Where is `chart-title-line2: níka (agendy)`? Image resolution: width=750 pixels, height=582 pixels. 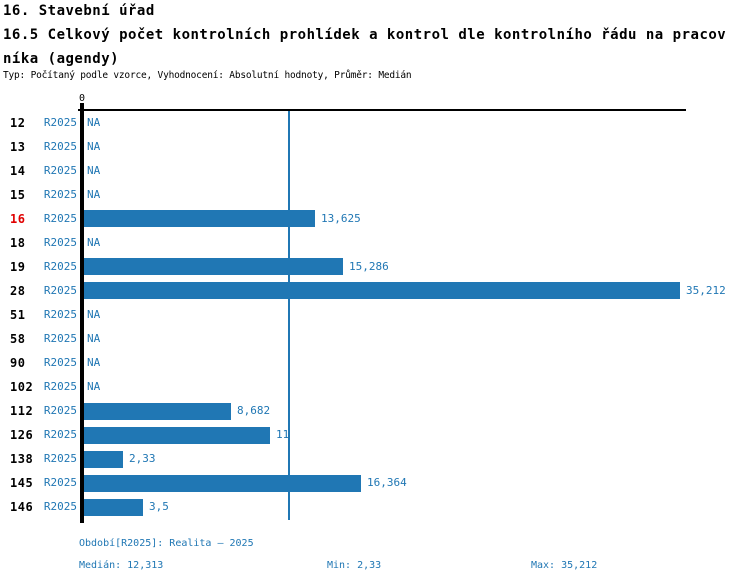 chart-title-line2: níka (agendy) is located at coordinates (61, 59).